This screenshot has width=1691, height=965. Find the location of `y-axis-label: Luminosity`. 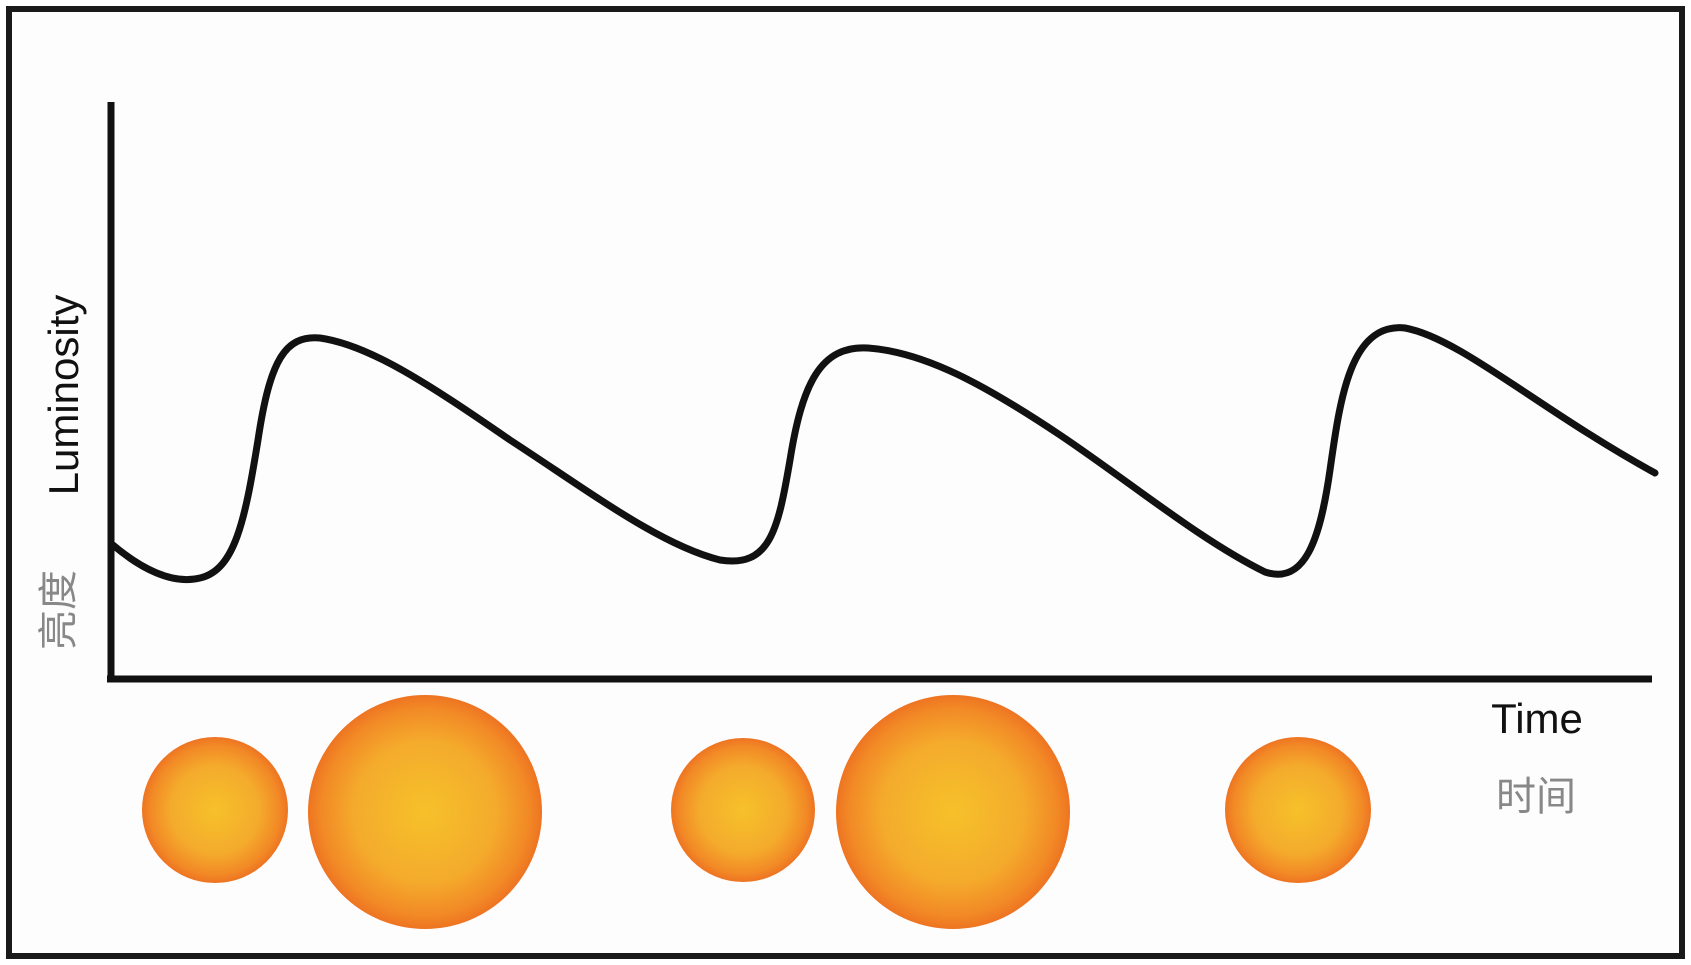

y-axis-label: Luminosity is located at coordinates (63, 395).